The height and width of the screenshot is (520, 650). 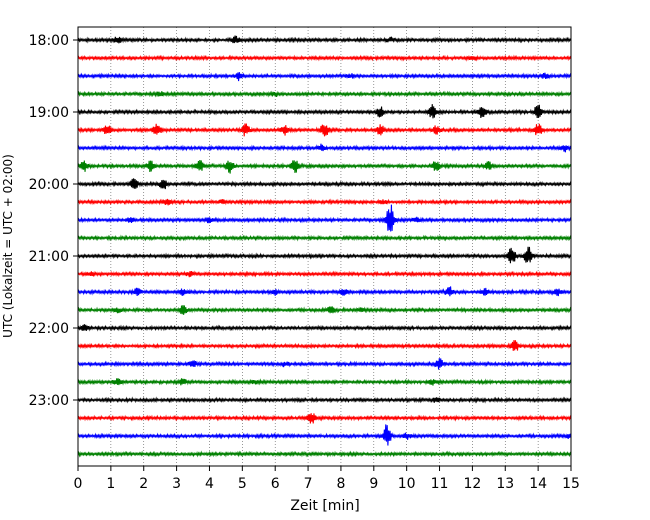 What do you see at coordinates (53, 221) in the screenshot?
I see `y-axis-ticks: 18:00 19:00 20:00 21:00 22:00 23:00` at bounding box center [53, 221].